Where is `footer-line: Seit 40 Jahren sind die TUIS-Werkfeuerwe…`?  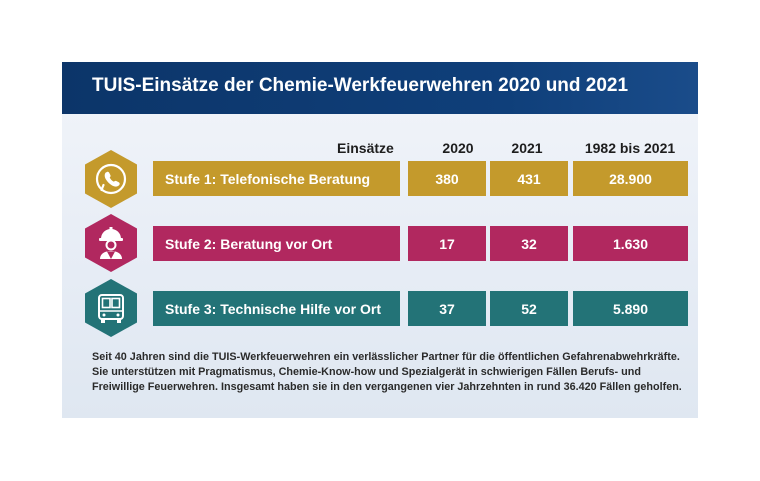
footer-line: Seit 40 Jahren sind die TUIS-Werkfeuerwe… is located at coordinates (386, 357).